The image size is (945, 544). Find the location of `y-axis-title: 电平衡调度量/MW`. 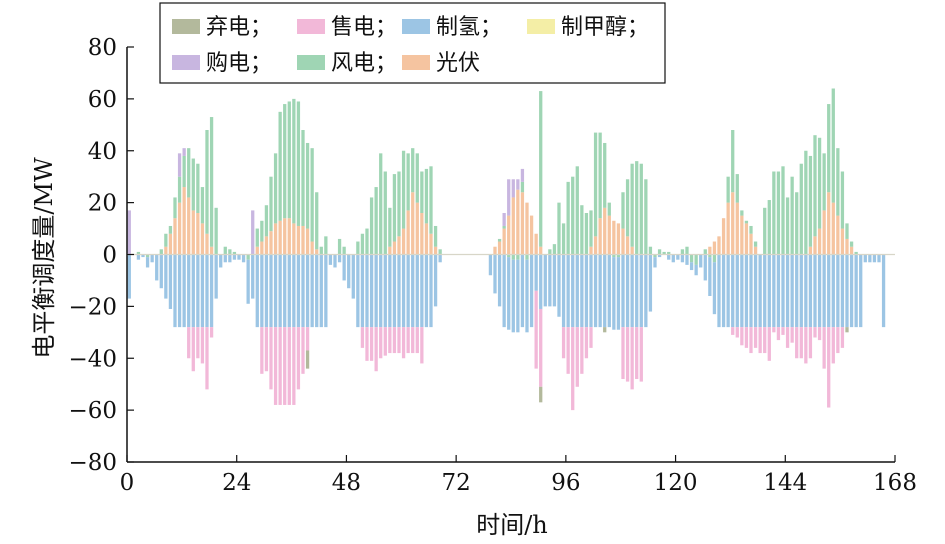

y-axis-title: 电平衡调度量/MW is located at coordinates (44, 258).